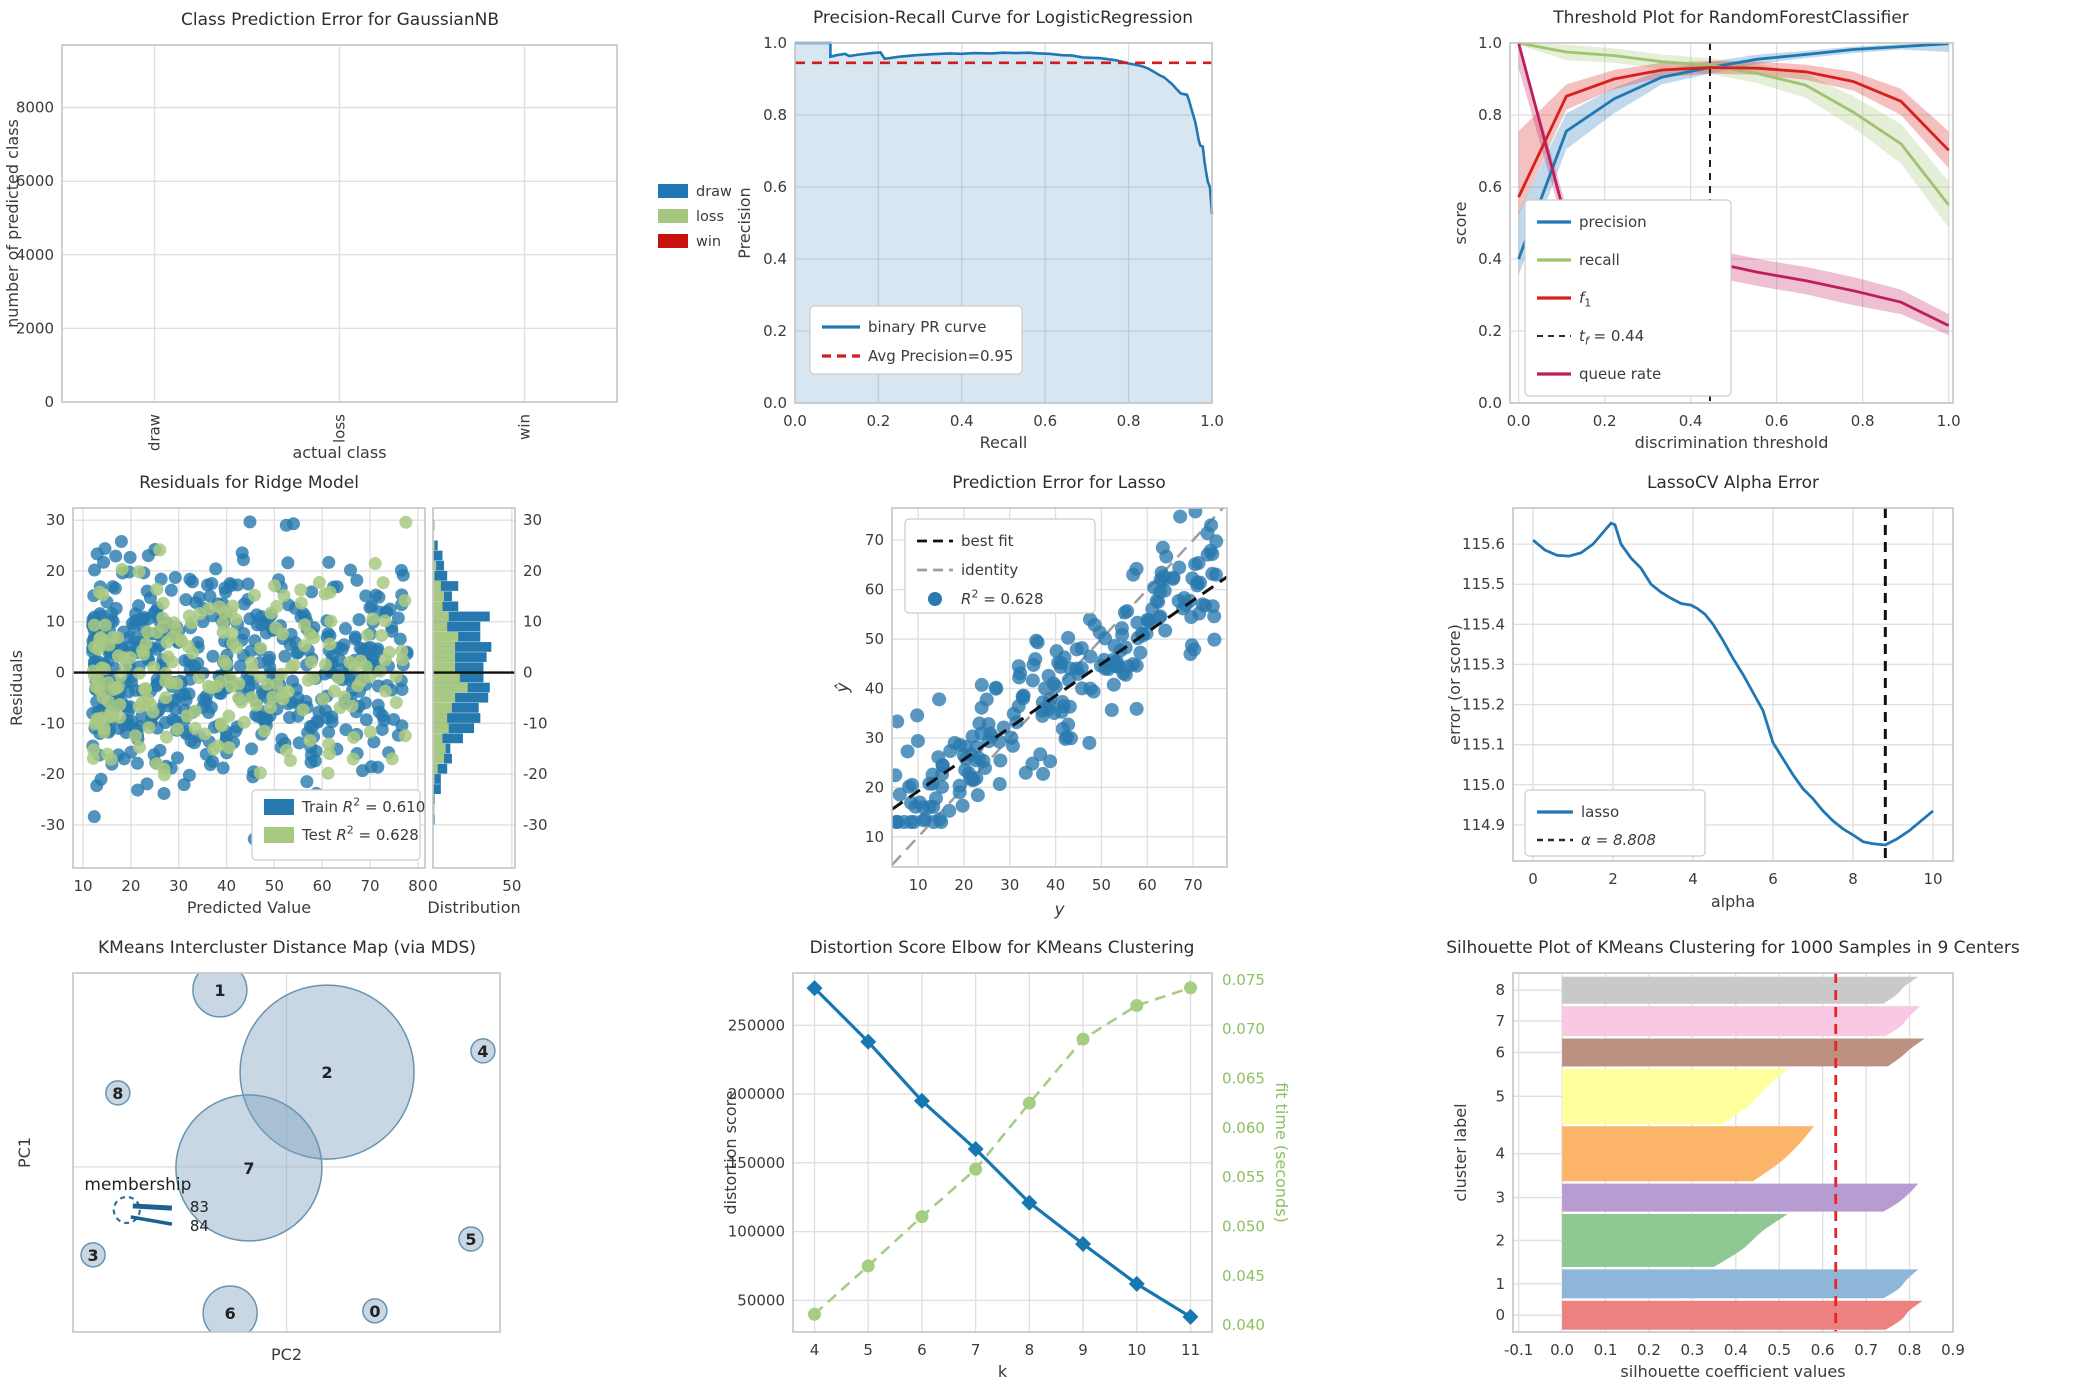 Image resolution: width=2100 pixels, height=1400 pixels. I want to click on y-tick: 70, so click(874, 540).